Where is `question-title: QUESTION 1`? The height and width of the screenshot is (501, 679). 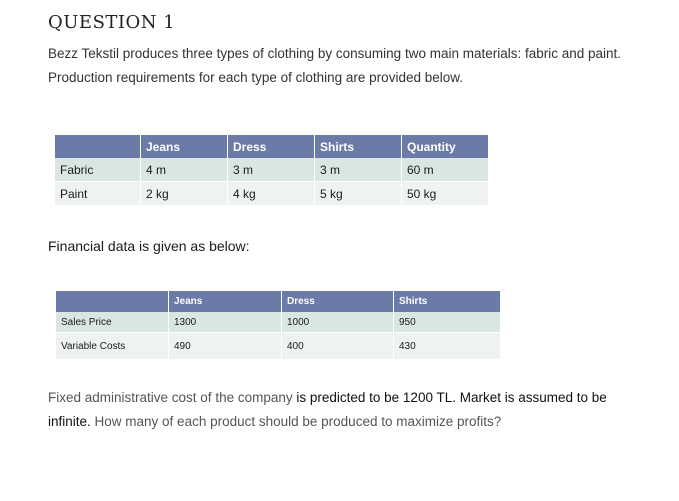
question-title: QUESTION 1 is located at coordinates (112, 22).